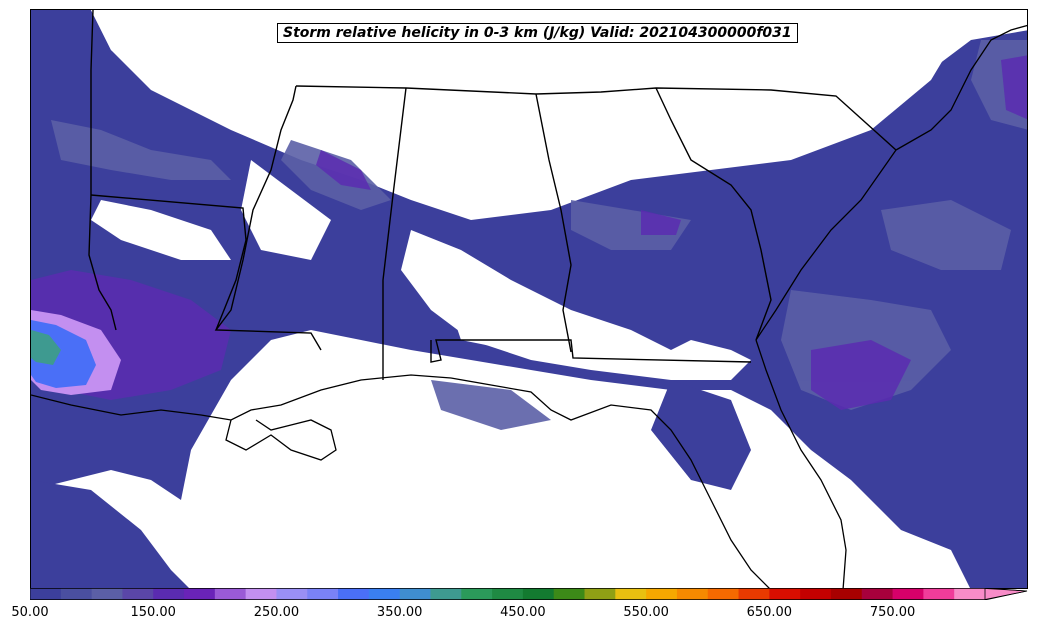  I want to click on colorbar-outline, so click(529, 594).